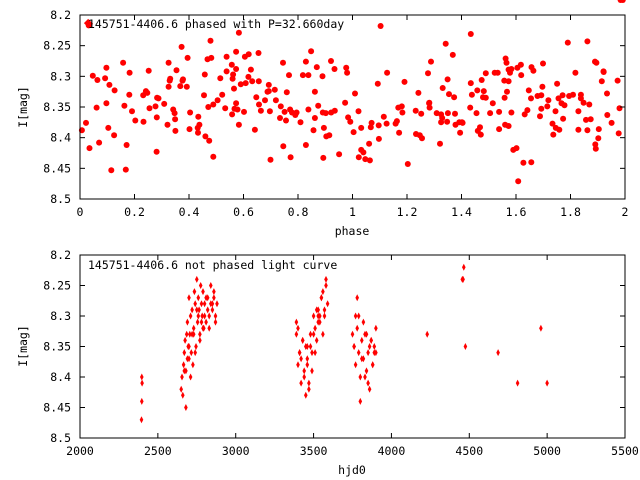 Image resolution: width=640 pixels, height=480 pixels. What do you see at coordinates (60, 316) in the screenshot?
I see `unphased-y-tick-label: 8.3` at bounding box center [60, 316].